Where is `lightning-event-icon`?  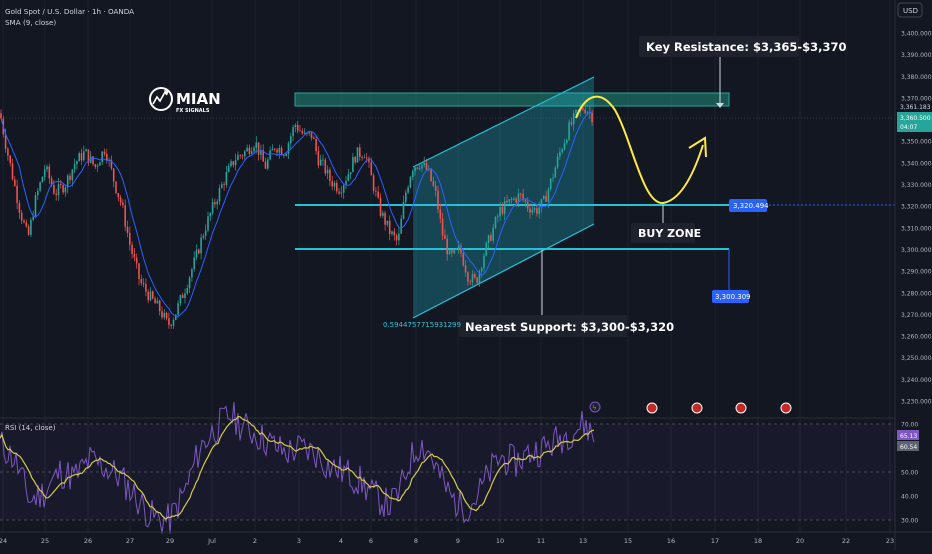 lightning-event-icon is located at coordinates (595, 407).